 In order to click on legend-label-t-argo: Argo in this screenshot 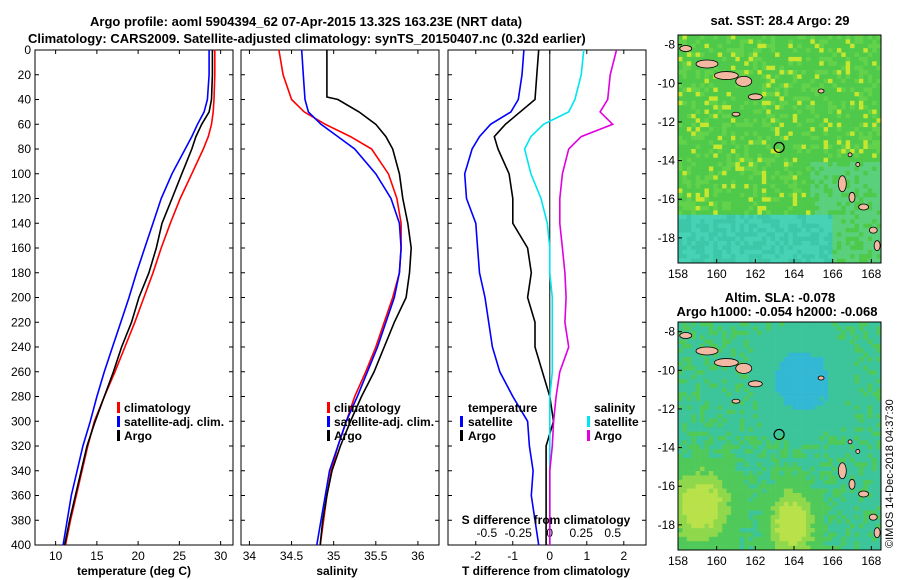, I will do `click(482, 436)`.